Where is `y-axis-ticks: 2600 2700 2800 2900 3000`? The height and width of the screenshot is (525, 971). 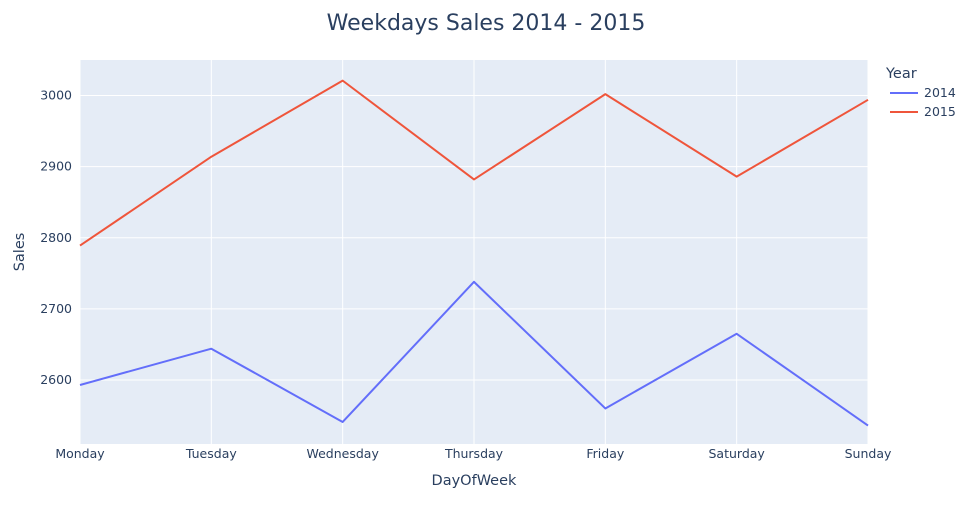 y-axis-ticks: 2600 2700 2800 2900 3000 is located at coordinates (56, 237).